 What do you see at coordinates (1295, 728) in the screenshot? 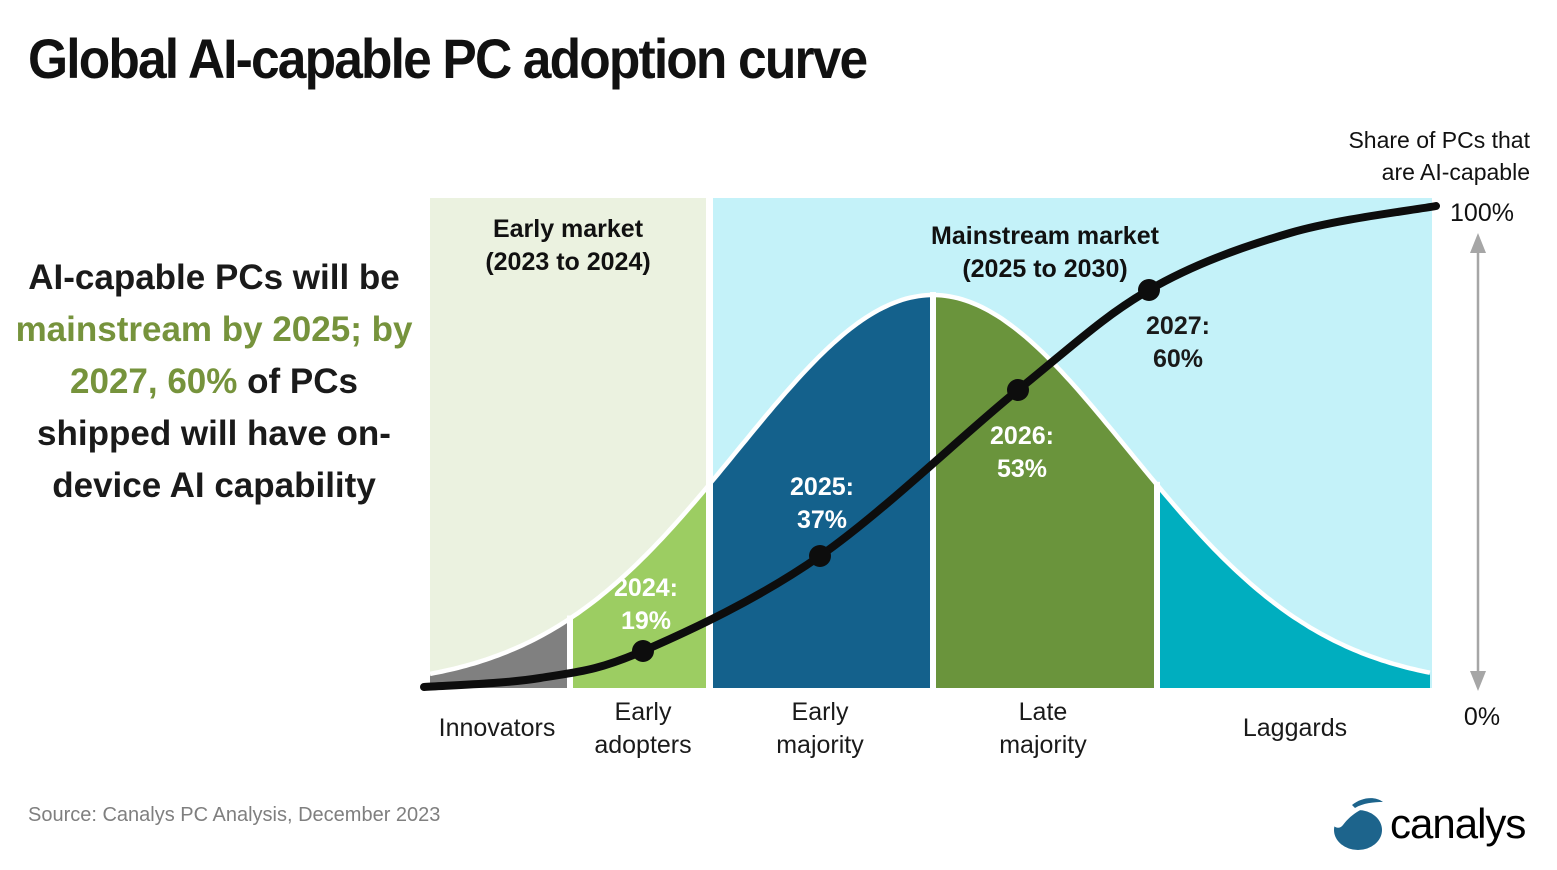
I see `segment-label-laggards: Laggards` at bounding box center [1295, 728].